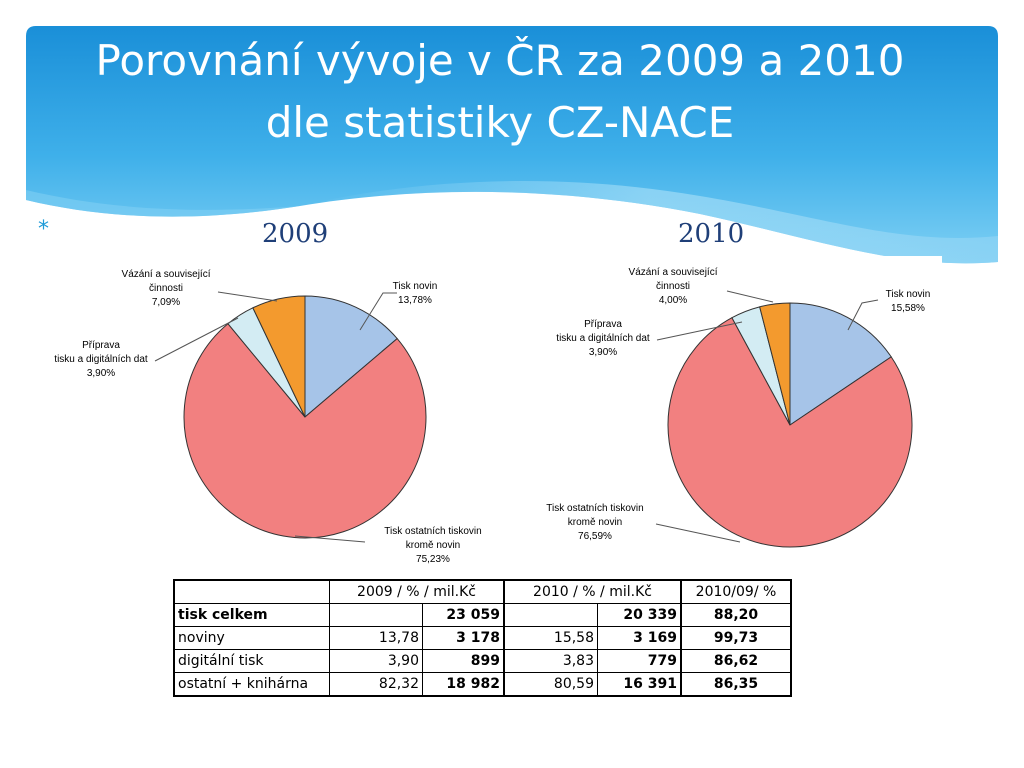 The height and width of the screenshot is (768, 1024). Describe the element at coordinates (736, 638) in the screenshot. I see `cell-ratio: 99,73` at that location.